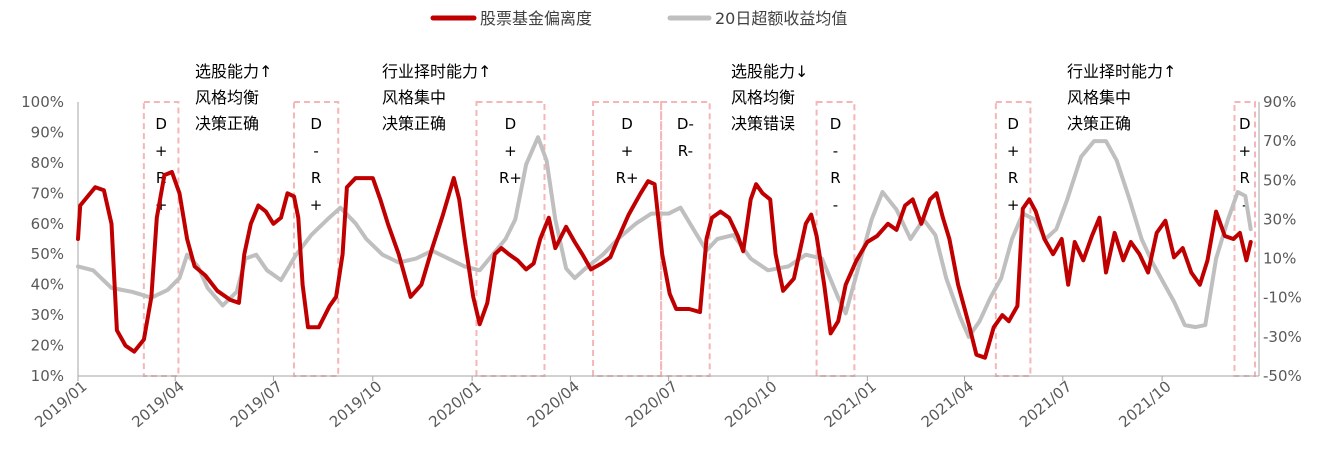 This screenshot has width=1317, height=474. What do you see at coordinates (256, 404) in the screenshot?
I see `x-tick-label: 2019/07` at bounding box center [256, 404].